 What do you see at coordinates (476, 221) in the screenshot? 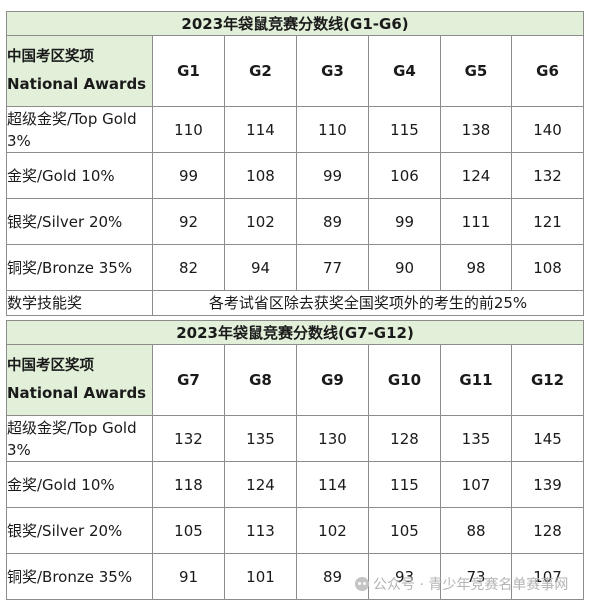
I see `score-cell: 111` at bounding box center [476, 221].